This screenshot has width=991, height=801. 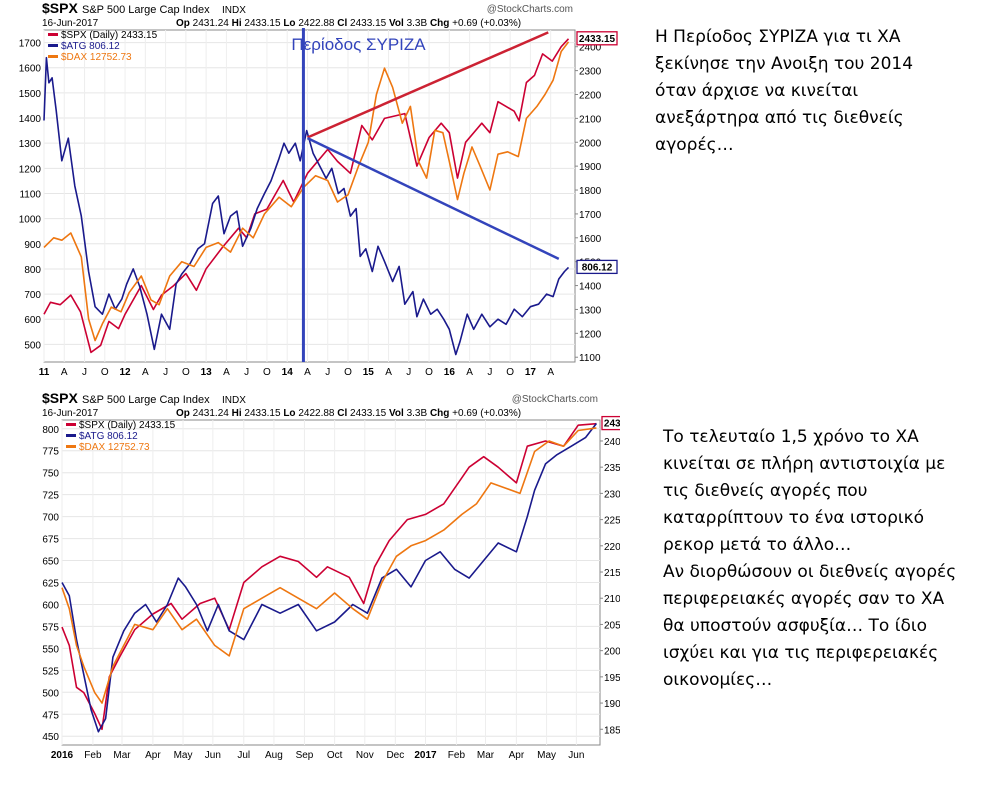 What do you see at coordinates (70, 23) in the screenshot?
I see `chart-date: 16-Jun-2017` at bounding box center [70, 23].